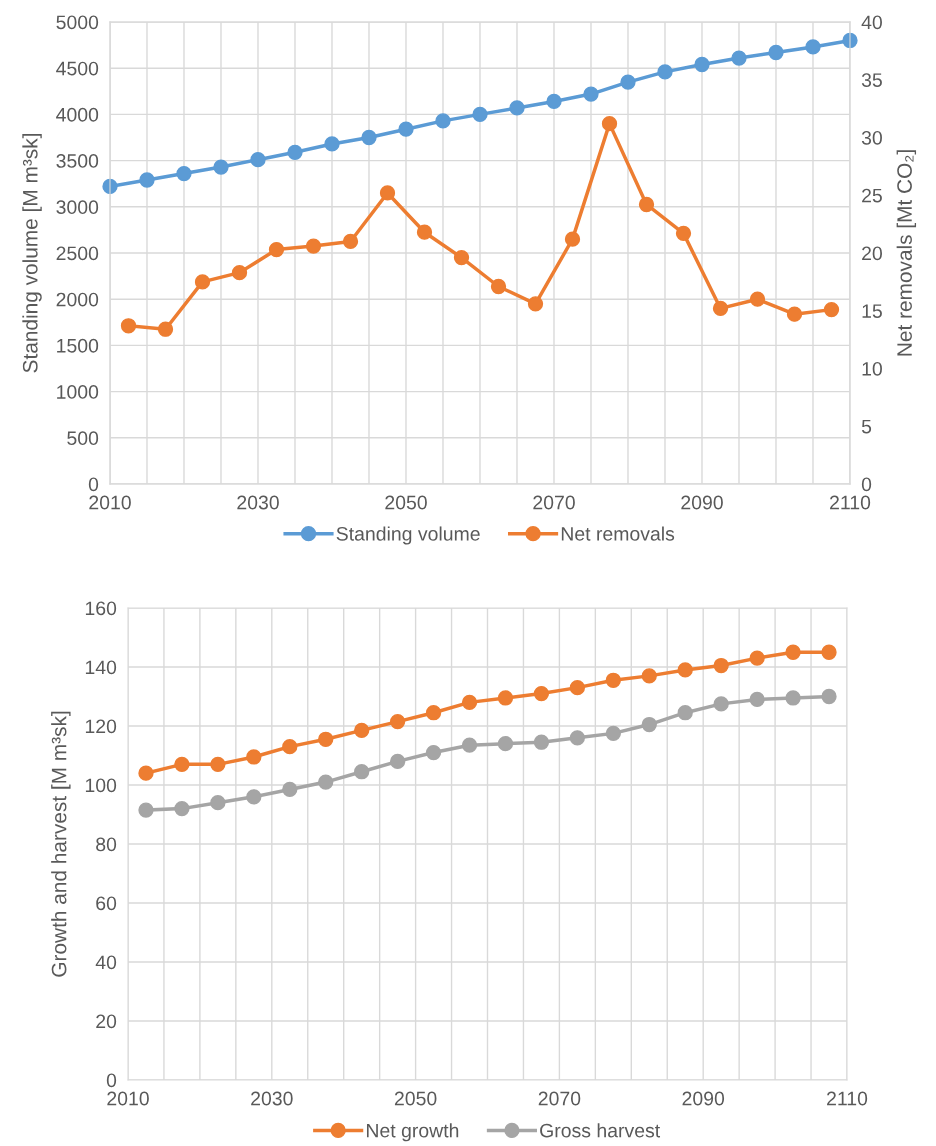  I want to click on y2-tick-label: 40, so click(871, 22).